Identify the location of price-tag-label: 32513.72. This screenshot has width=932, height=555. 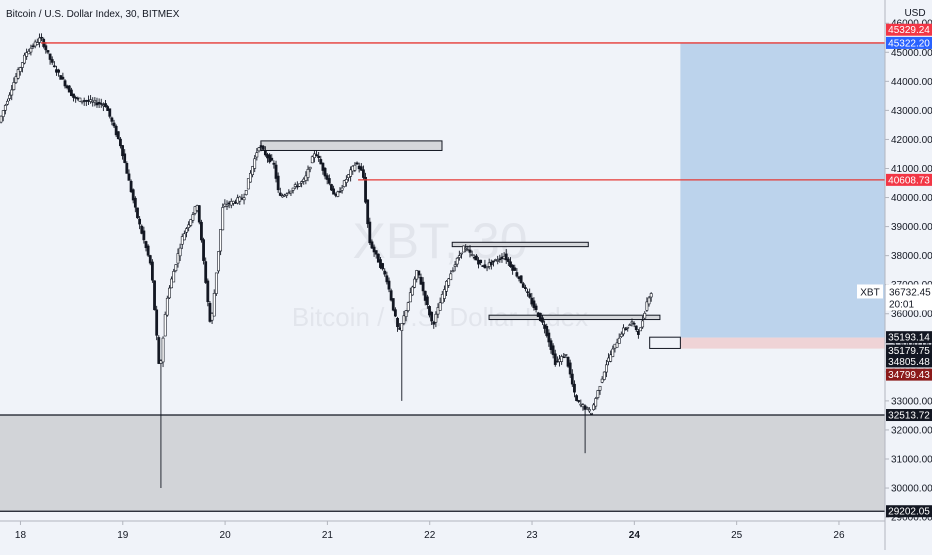
(909, 416).